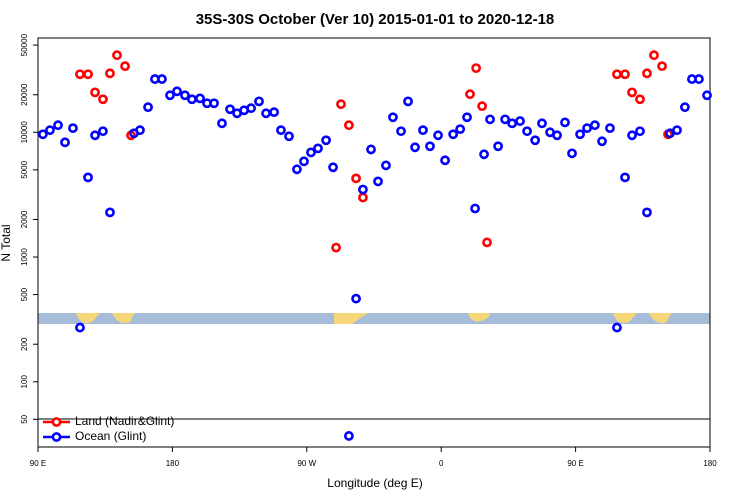 The image size is (750, 500). I want to click on y-tick-label: 50, so click(24, 418).